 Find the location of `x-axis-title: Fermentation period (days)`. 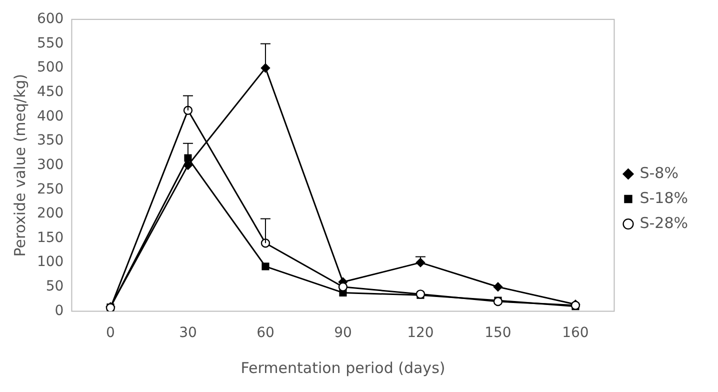

x-axis-title: Fermentation period (days) is located at coordinates (343, 367).